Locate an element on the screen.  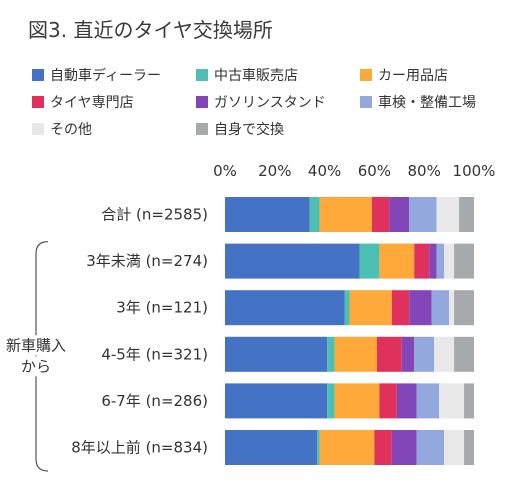
chart-title: 図3. 直近のタイヤ交換場所 is located at coordinates (150, 30).